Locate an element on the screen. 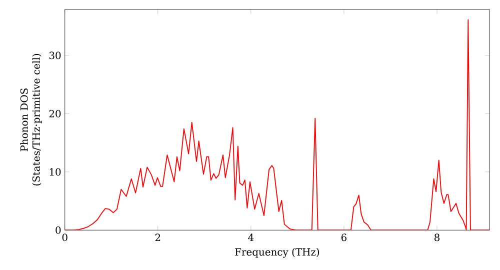 The height and width of the screenshot is (270, 500). x-tick-label: 8 is located at coordinates (437, 238).